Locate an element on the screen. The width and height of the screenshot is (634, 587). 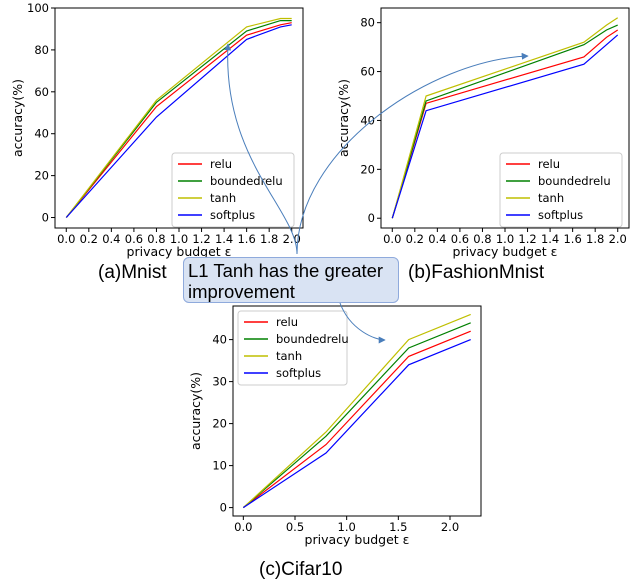
y-tick-label: 100 is located at coordinates (38, 8).